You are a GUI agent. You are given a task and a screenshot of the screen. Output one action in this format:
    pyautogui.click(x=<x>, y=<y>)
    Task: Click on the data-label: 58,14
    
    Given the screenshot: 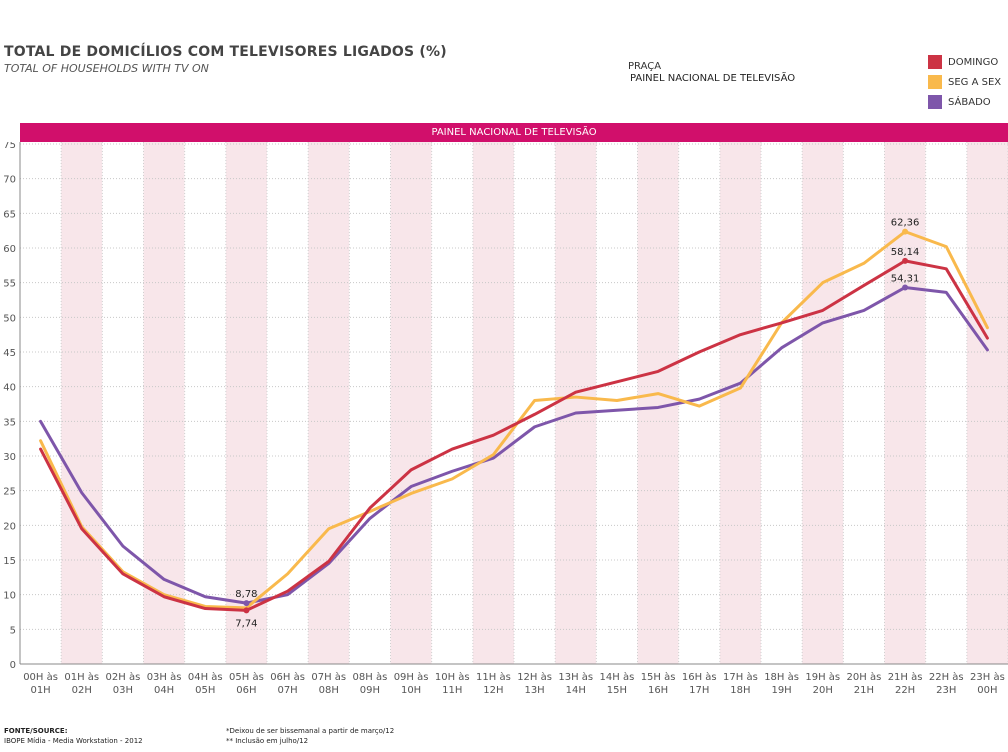 What is the action you would take?
    pyautogui.click(x=905, y=252)
    